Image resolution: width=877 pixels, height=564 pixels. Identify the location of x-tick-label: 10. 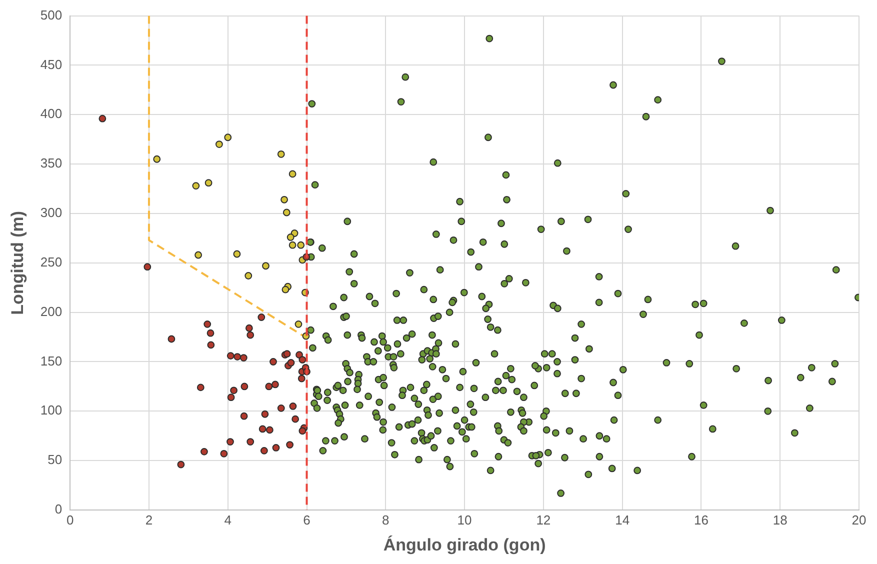
(464, 520).